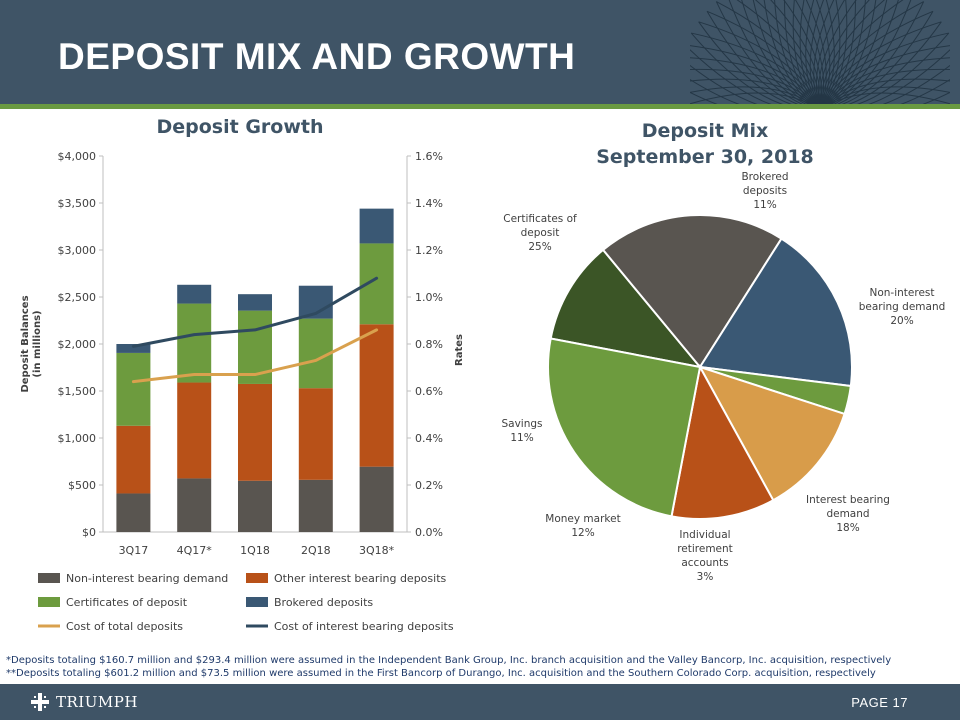 The image size is (960, 720). I want to click on x-tick-label: 1Q18, so click(255, 550).